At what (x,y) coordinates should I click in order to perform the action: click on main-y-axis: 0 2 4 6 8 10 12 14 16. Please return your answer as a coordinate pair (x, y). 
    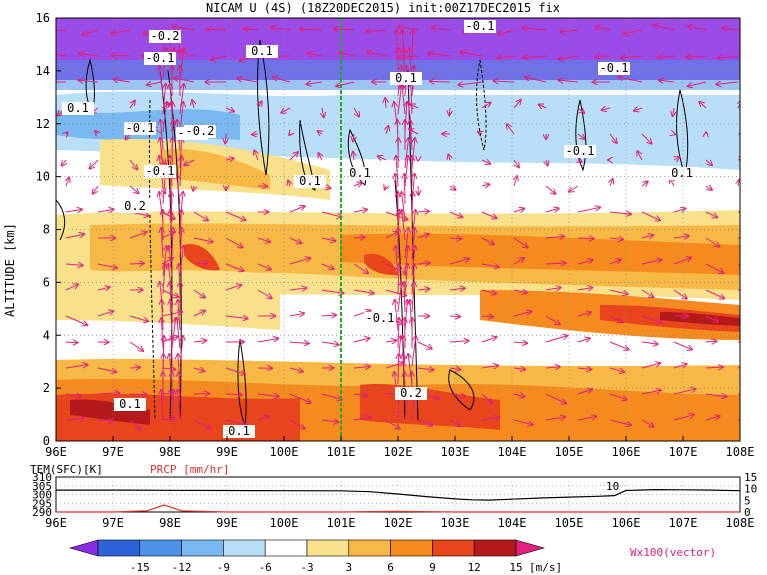
    Looking at the image, I should click on (48, 229).